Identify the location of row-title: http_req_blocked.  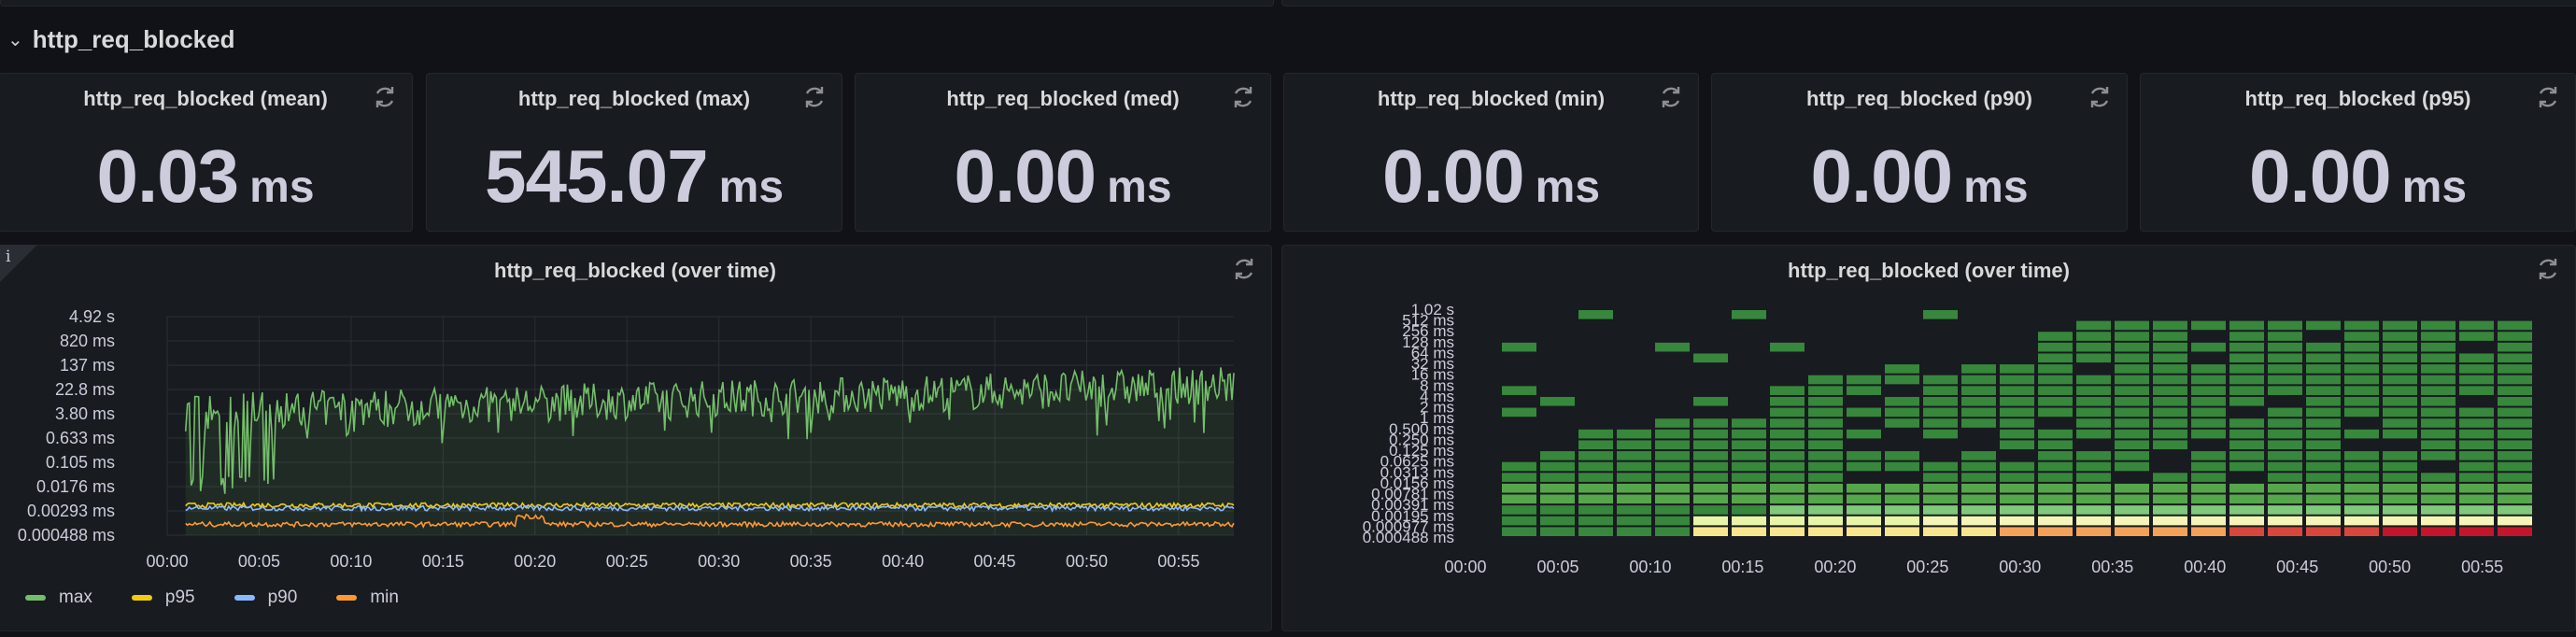
(133, 38).